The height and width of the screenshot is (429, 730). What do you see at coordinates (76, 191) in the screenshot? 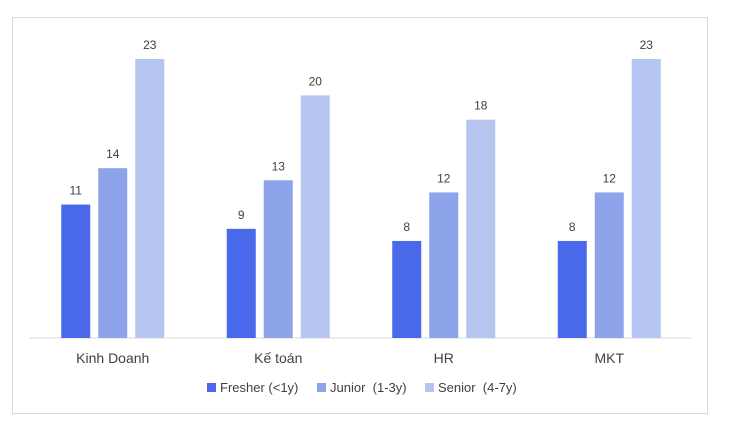
I see `data-label: 11` at bounding box center [76, 191].